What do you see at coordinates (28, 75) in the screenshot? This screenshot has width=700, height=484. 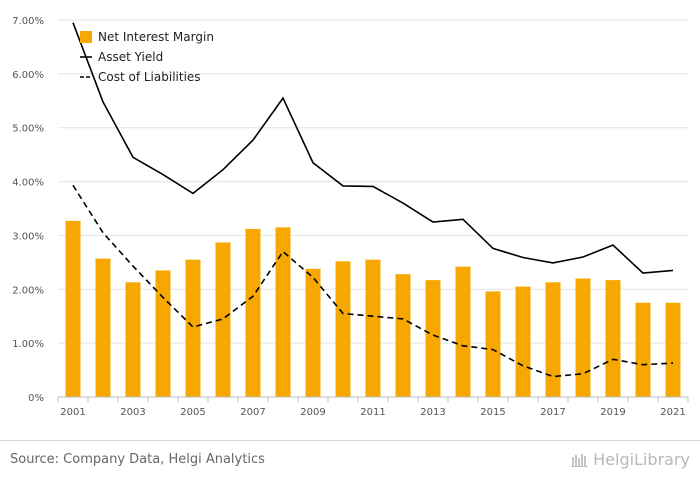 I see `y-tick-label: 6.00%` at bounding box center [28, 75].